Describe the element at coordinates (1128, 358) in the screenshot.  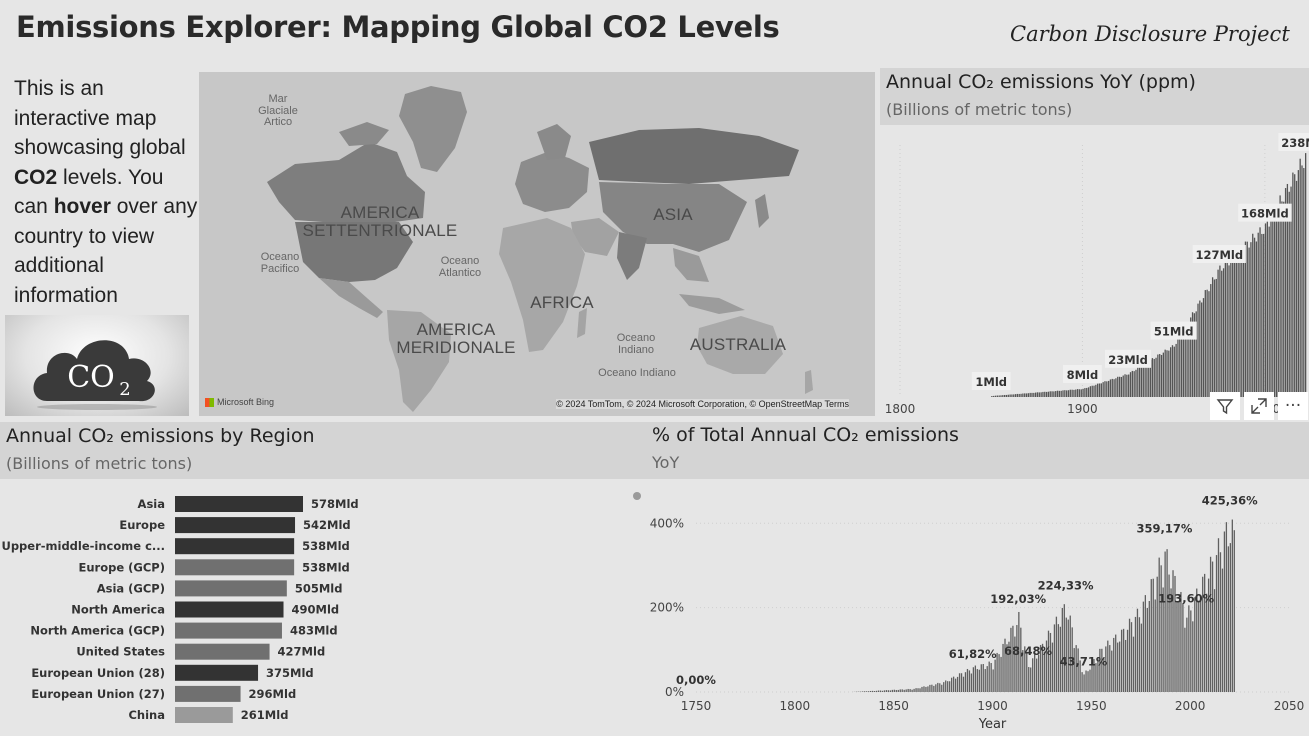
I see `data-label: 23Mld` at that location.